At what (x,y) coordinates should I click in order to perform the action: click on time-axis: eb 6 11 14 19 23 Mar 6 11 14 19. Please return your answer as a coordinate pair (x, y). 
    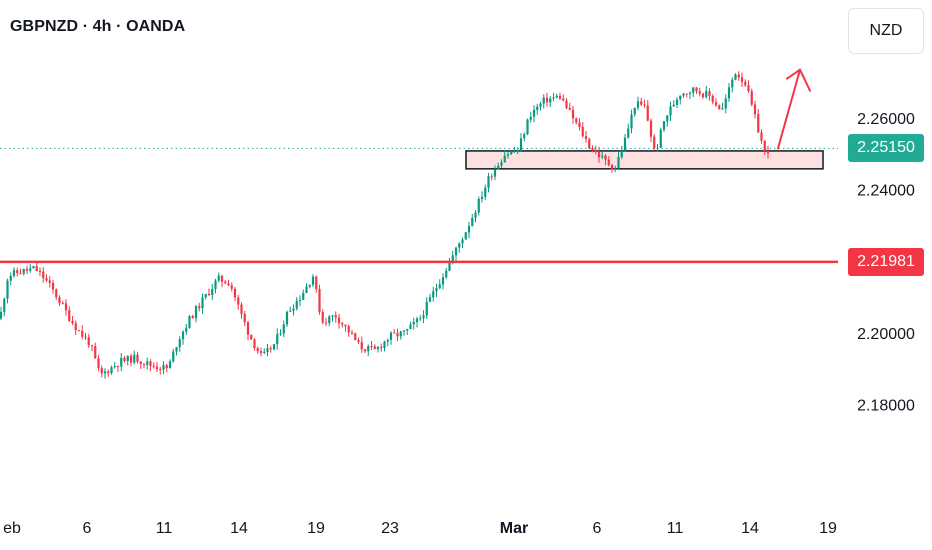
    Looking at the image, I should click on (420, 528).